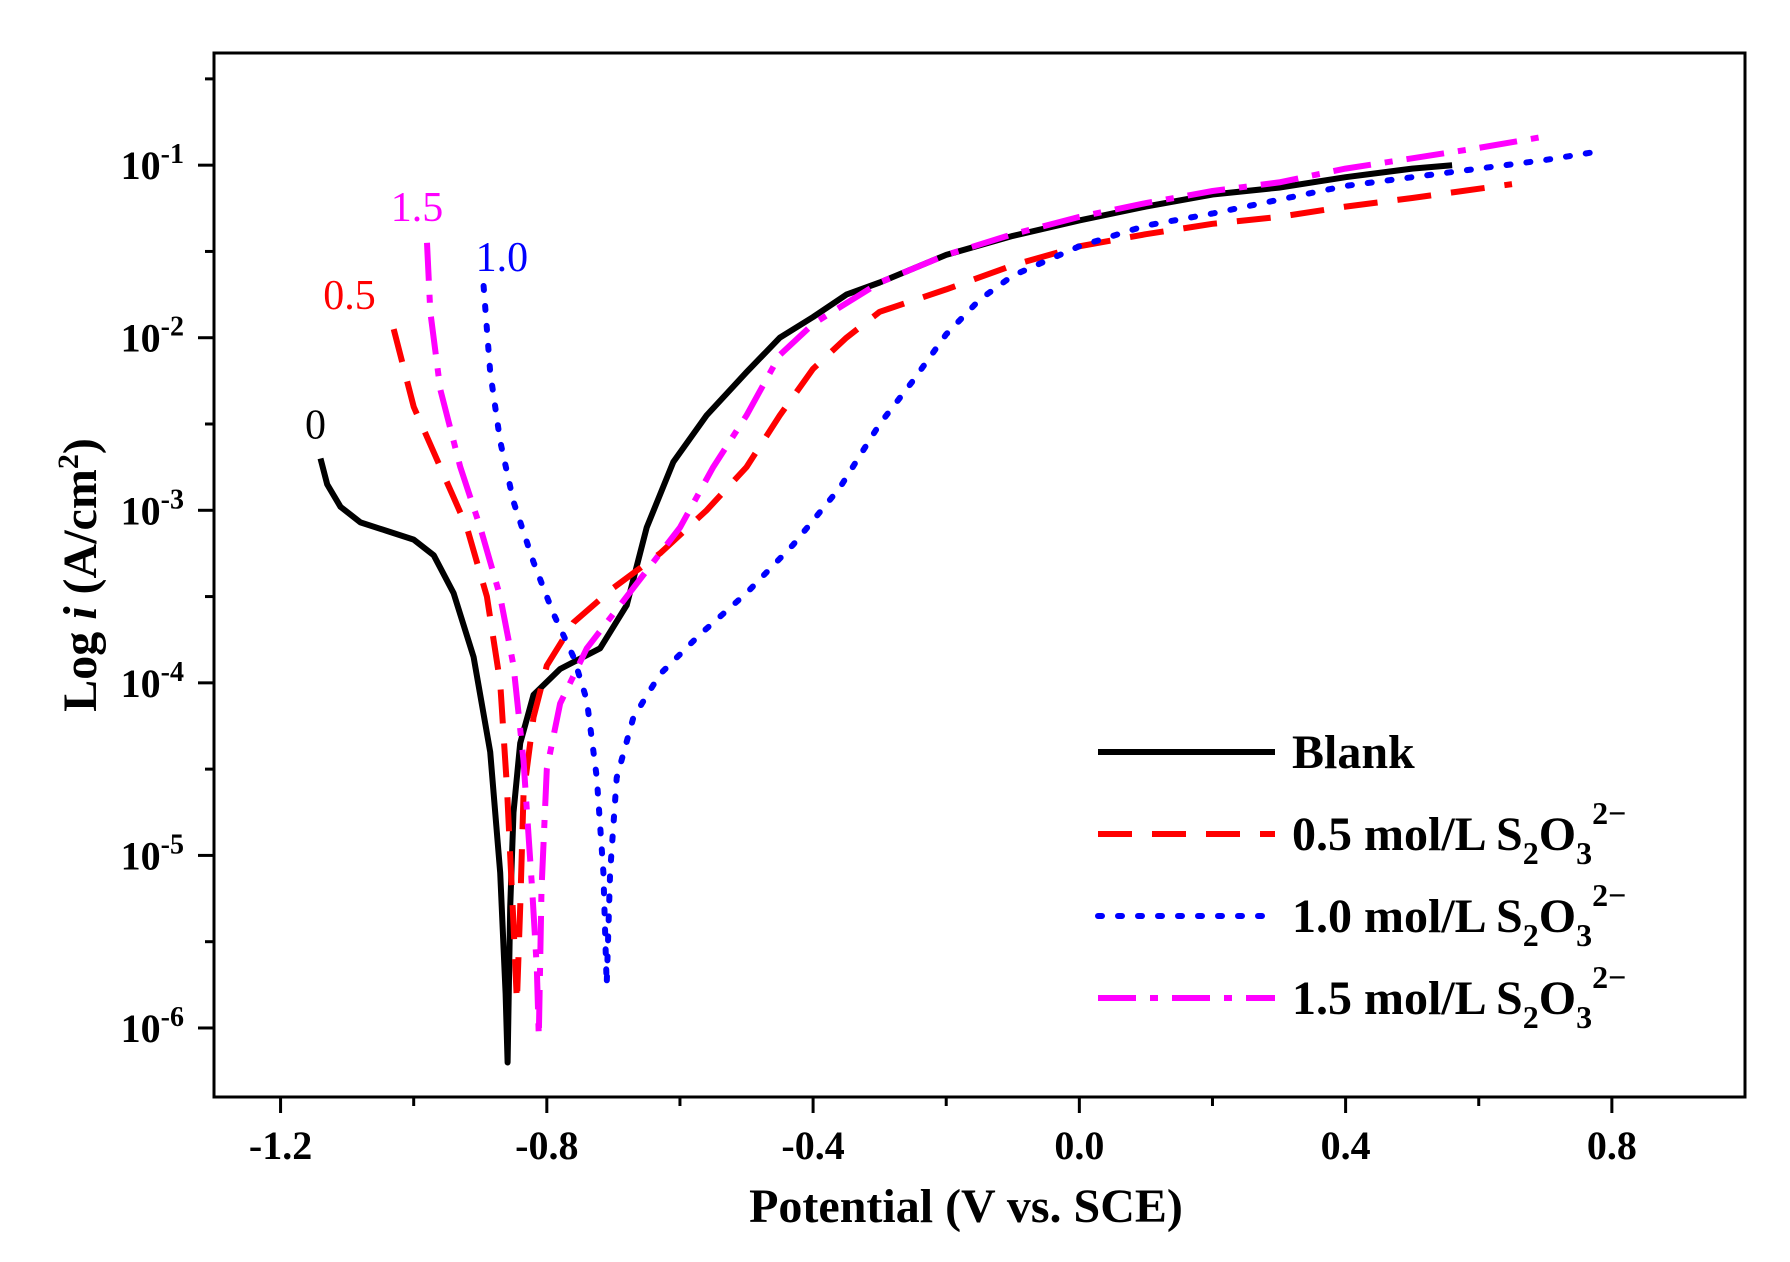 The image size is (1790, 1262). I want to click on x-tick-label: 0.8, so click(1612, 1145).